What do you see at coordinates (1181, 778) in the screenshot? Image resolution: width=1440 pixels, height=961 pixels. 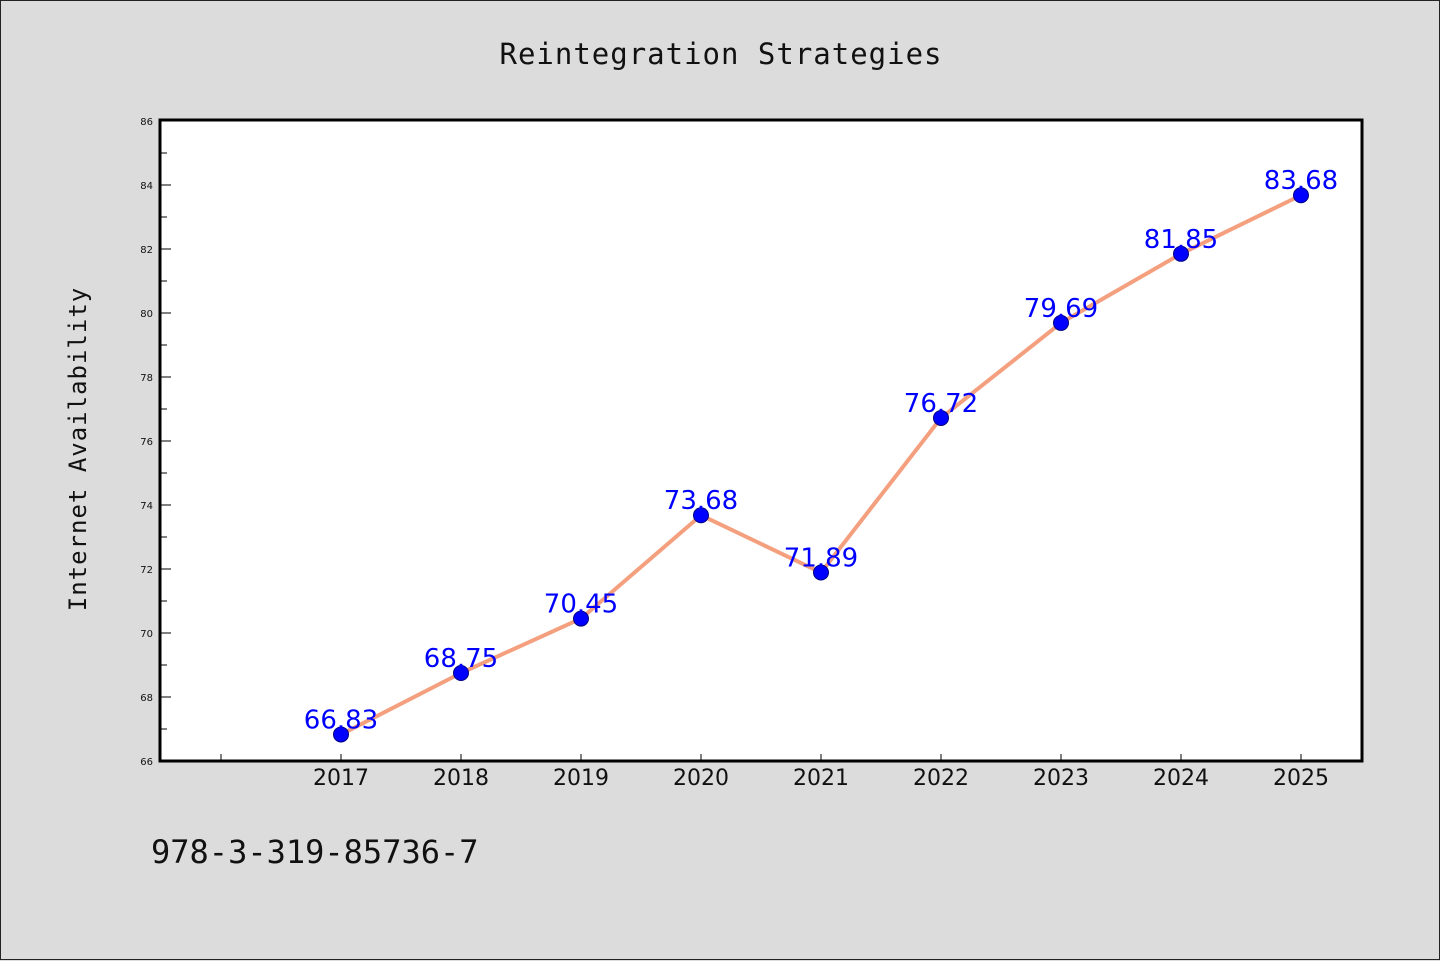 I see `x-tick-label: 2024` at bounding box center [1181, 778].